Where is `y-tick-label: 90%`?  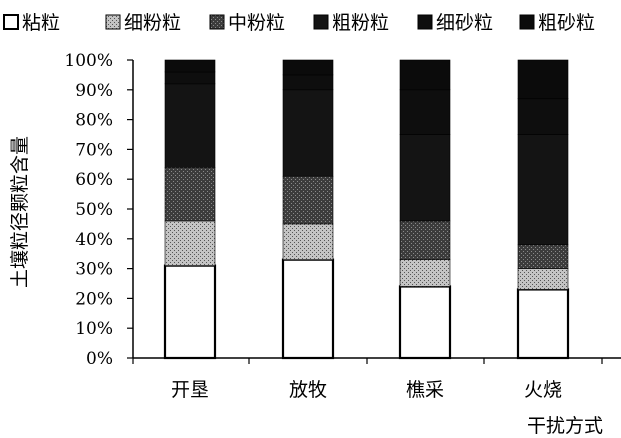
y-tick-label: 90% is located at coordinates (94, 91).